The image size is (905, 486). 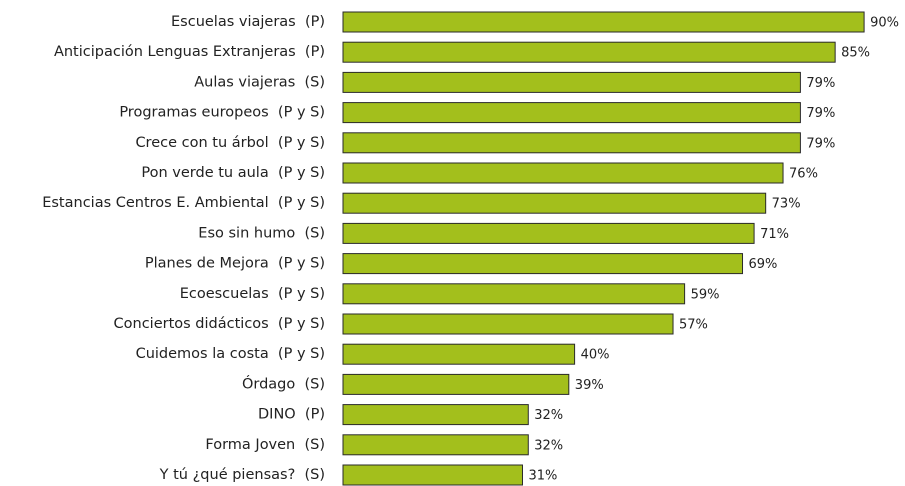 What do you see at coordinates (235, 264) in the screenshot?
I see `category-label: Planes de Mejora (P y S)` at bounding box center [235, 264].